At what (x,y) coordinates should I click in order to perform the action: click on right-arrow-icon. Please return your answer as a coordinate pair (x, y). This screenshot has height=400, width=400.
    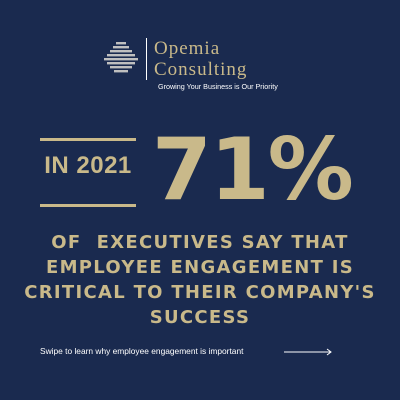
    Looking at the image, I should click on (308, 352).